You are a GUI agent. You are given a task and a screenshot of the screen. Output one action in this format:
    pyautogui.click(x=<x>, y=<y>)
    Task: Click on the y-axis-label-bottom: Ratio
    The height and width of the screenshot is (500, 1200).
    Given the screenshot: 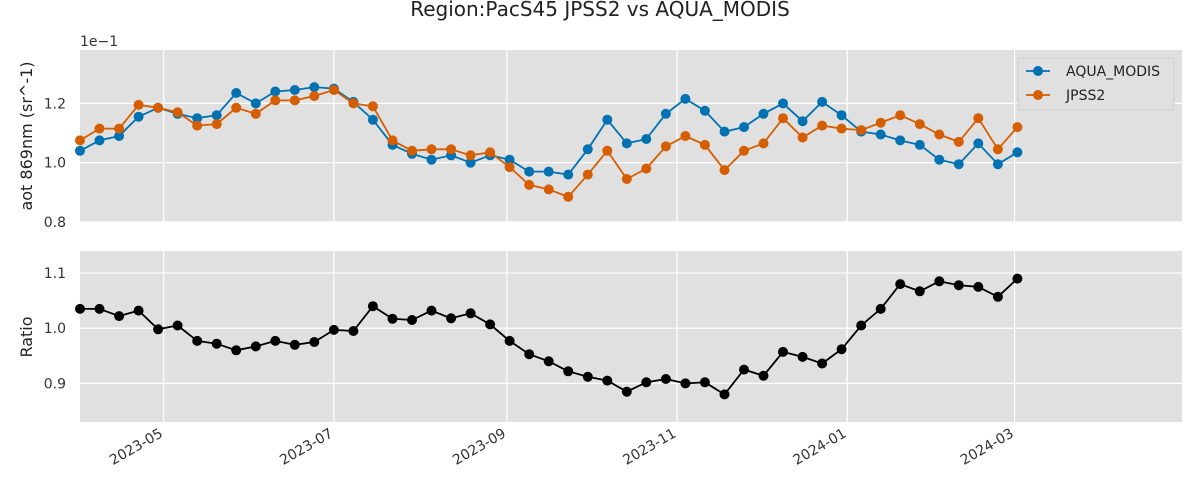 What is the action you would take?
    pyautogui.click(x=26, y=336)
    